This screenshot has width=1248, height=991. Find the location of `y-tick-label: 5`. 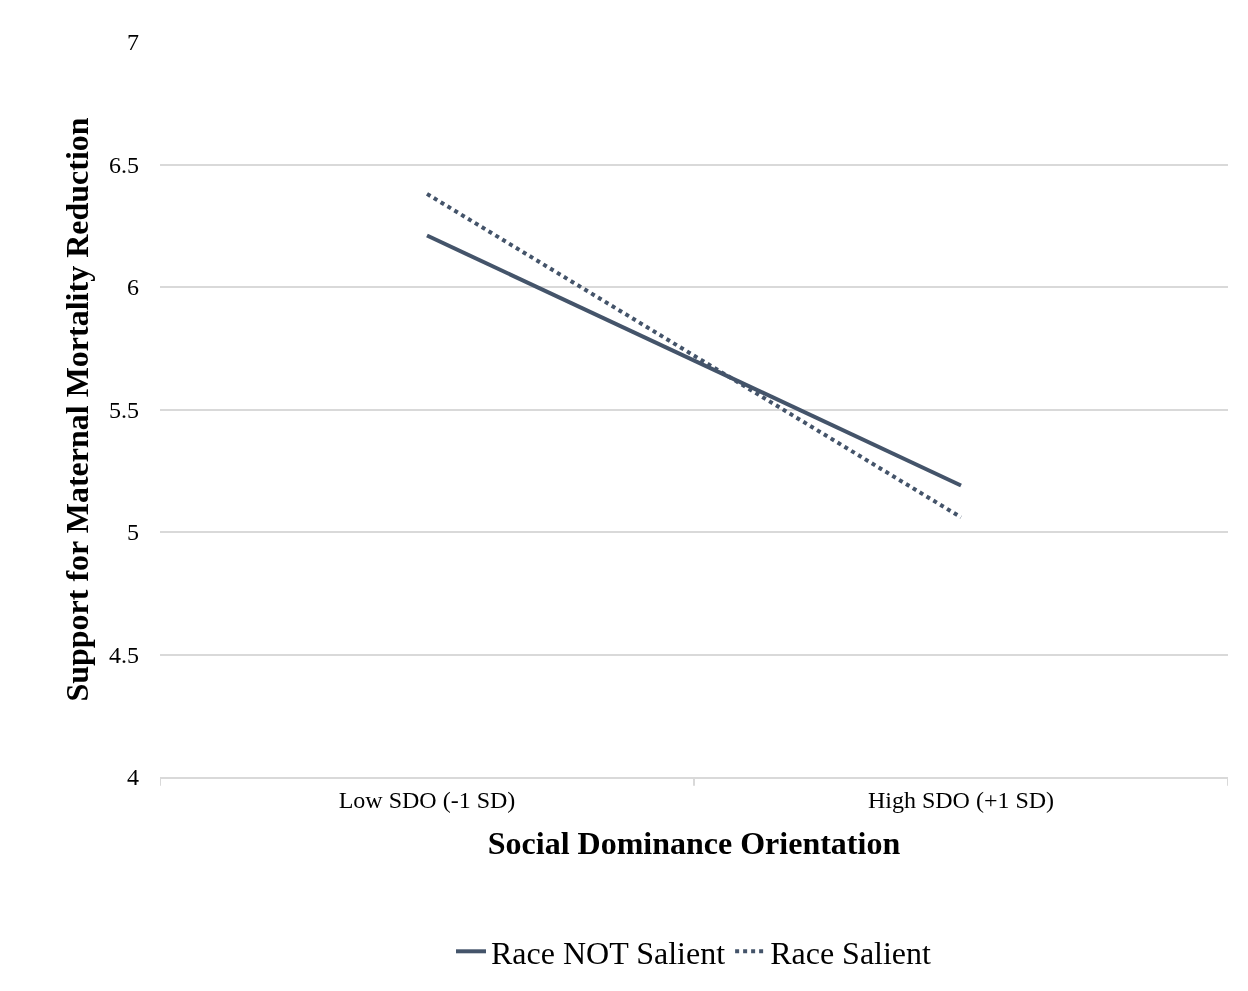

y-tick-label: 5 is located at coordinates (133, 532).